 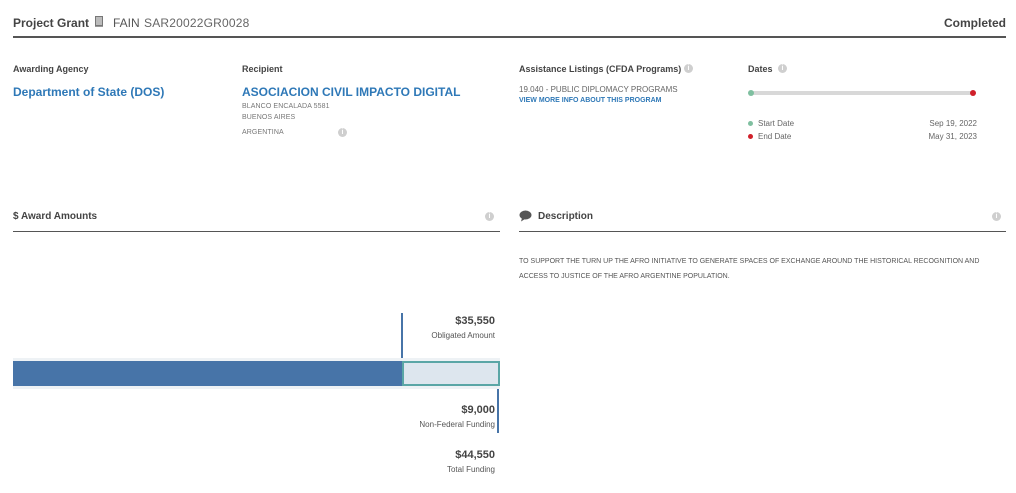 What do you see at coordinates (750, 123) in the screenshot?
I see `start-date-legend-dot` at bounding box center [750, 123].